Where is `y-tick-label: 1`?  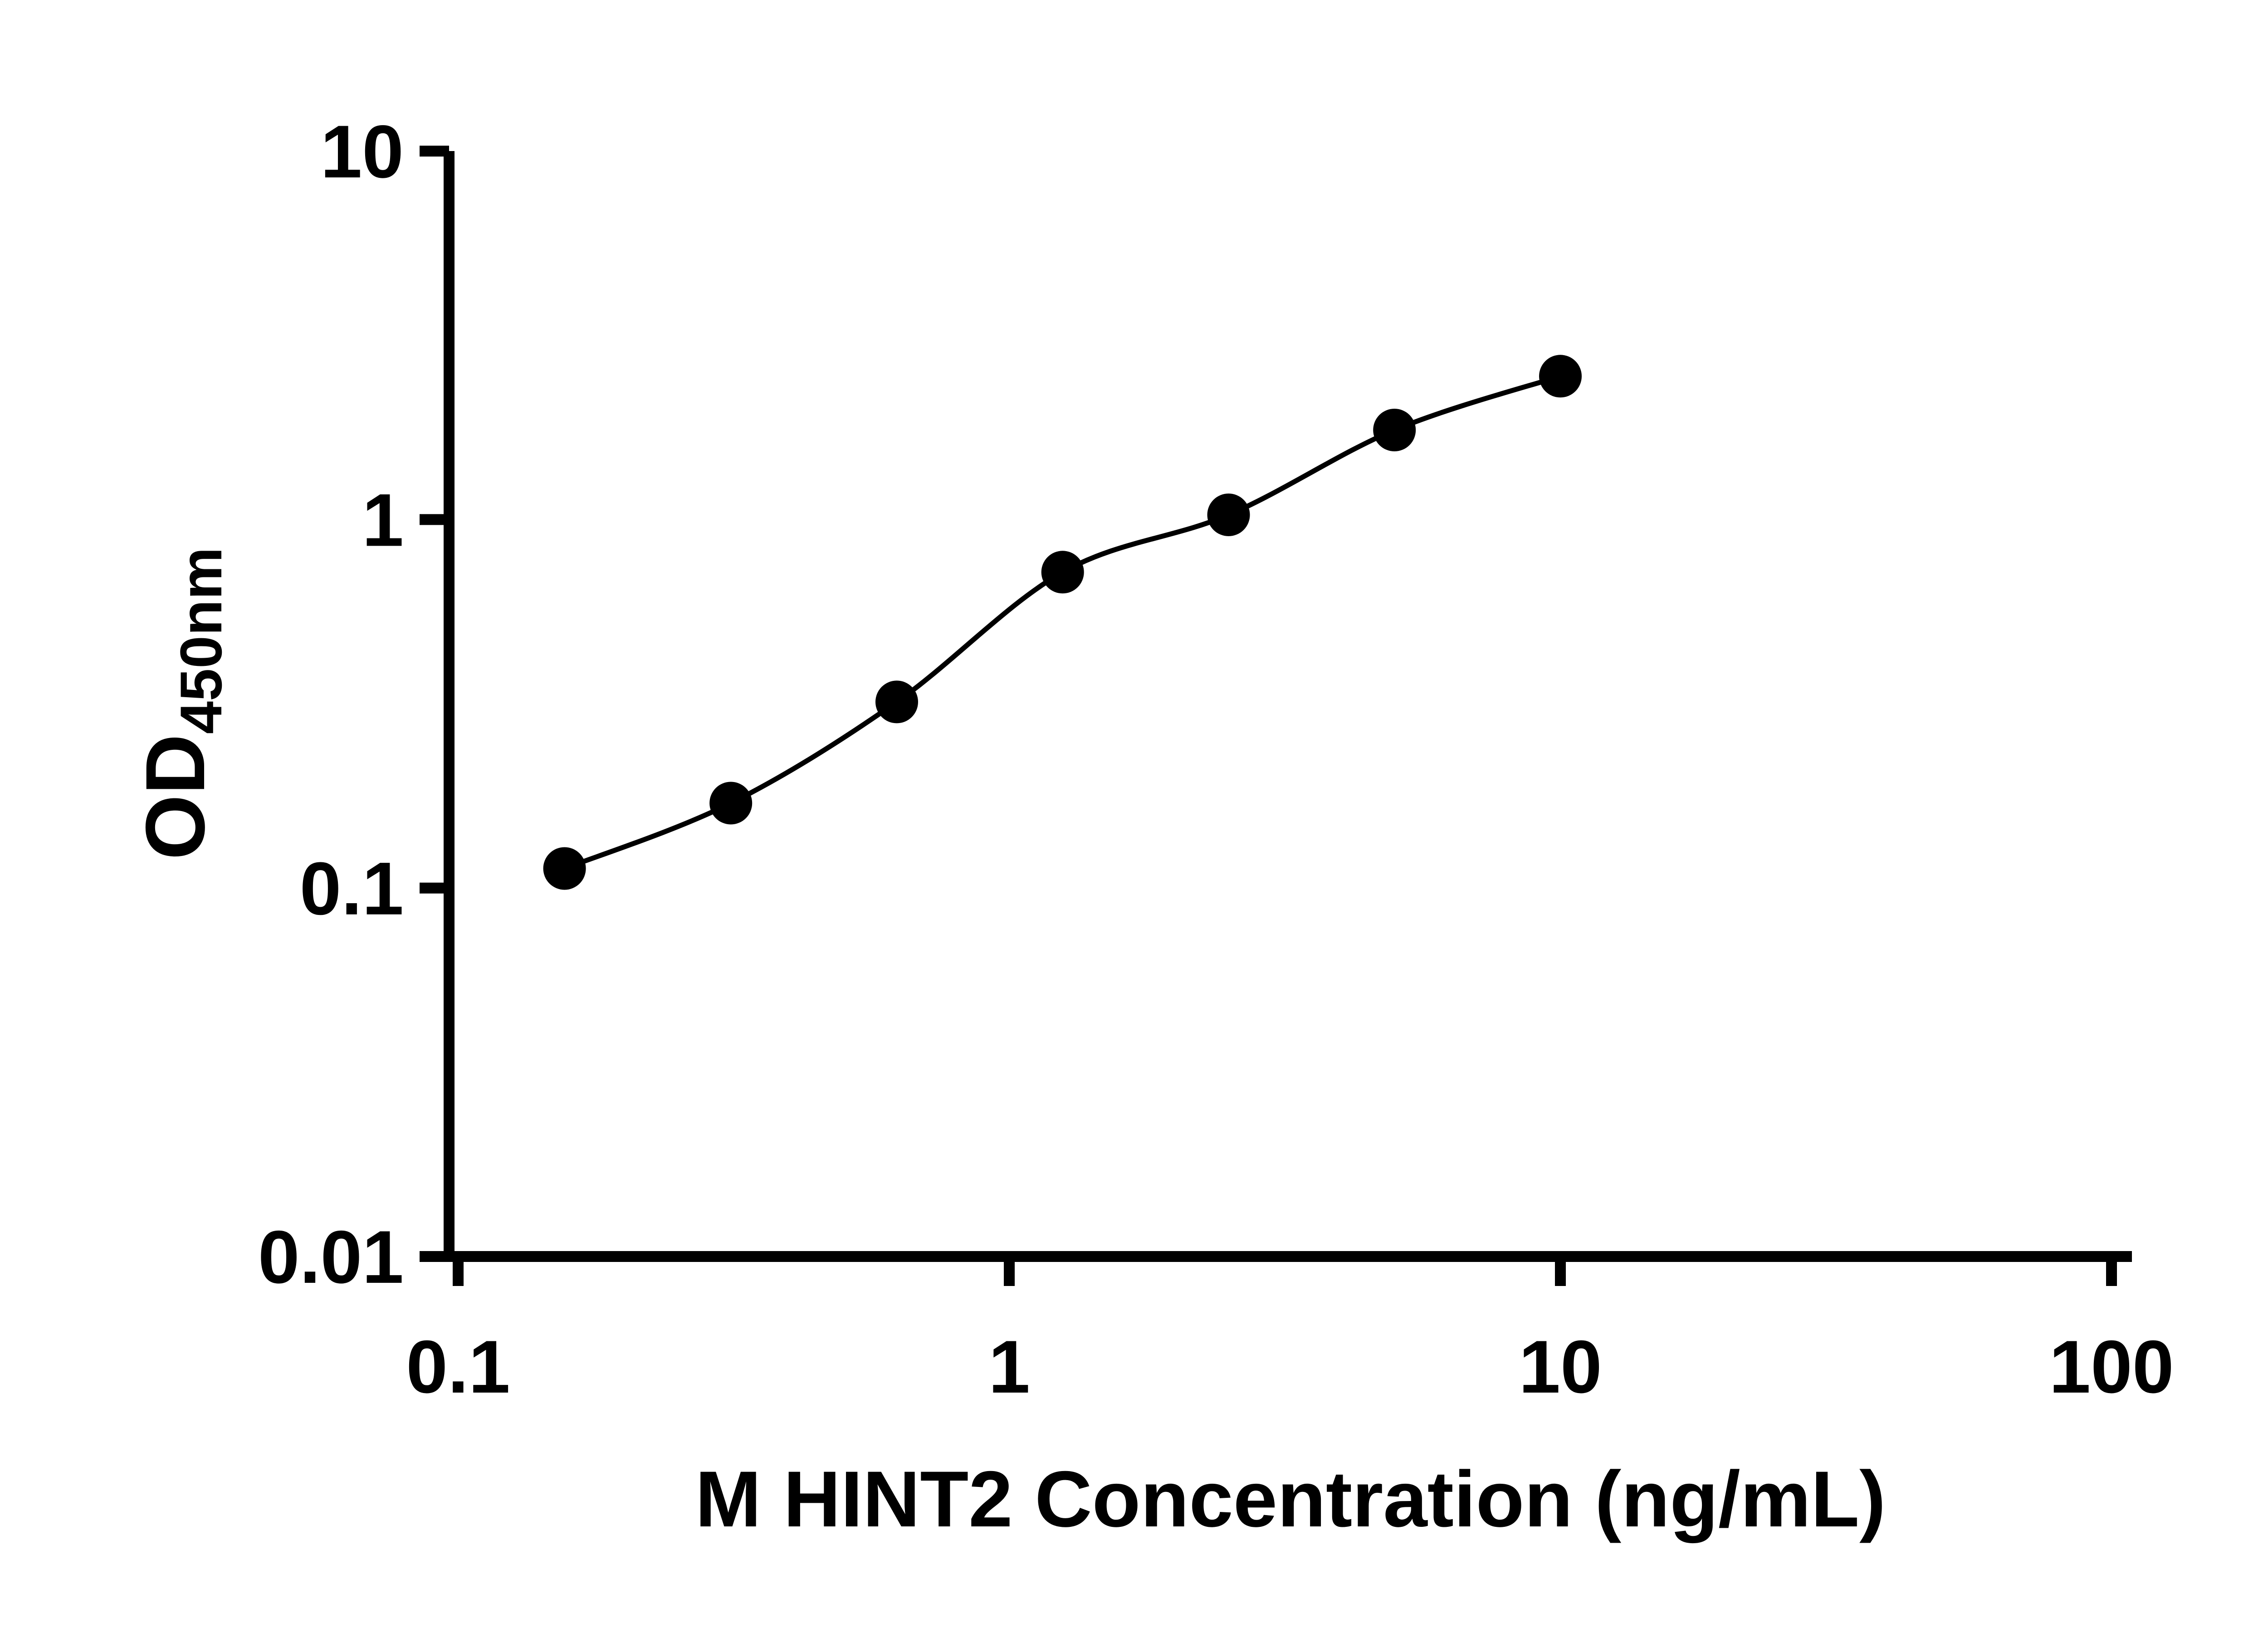 y-tick-label: 1 is located at coordinates (383, 520).